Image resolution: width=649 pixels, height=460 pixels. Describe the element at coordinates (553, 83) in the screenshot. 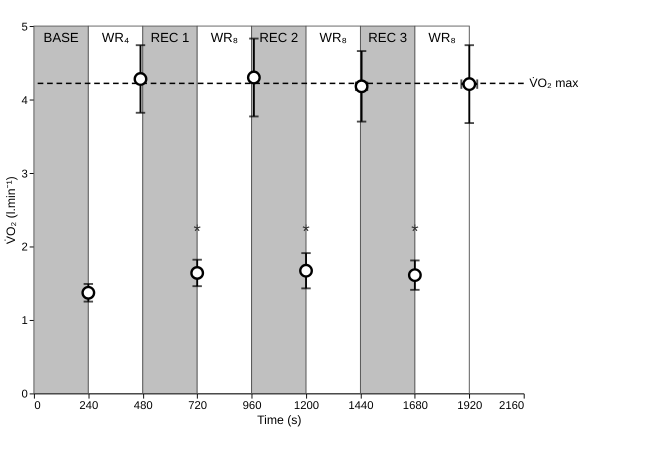

I see `ref-line-label: V̇O₂ max` at that location.